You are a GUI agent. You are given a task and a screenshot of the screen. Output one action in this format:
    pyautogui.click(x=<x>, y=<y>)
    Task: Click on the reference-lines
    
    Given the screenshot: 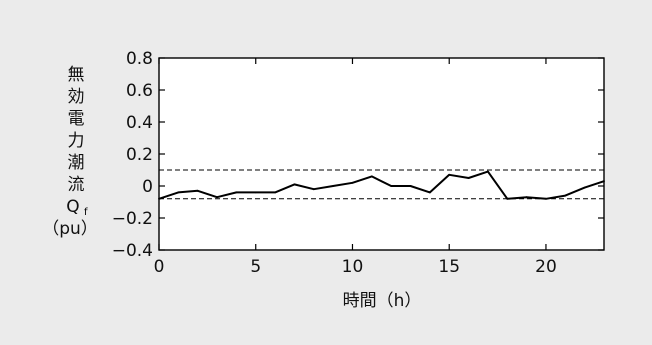 What is the action you would take?
    pyautogui.click(x=381, y=184)
    